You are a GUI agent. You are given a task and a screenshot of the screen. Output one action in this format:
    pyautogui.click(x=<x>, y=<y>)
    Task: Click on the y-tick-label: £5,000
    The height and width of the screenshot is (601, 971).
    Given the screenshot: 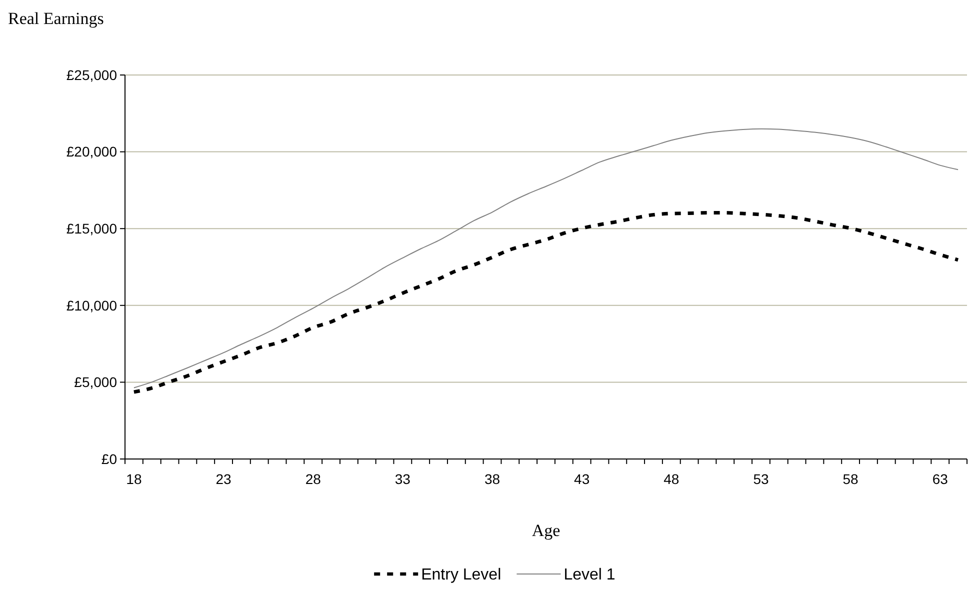 What is the action you would take?
    pyautogui.click(x=96, y=382)
    